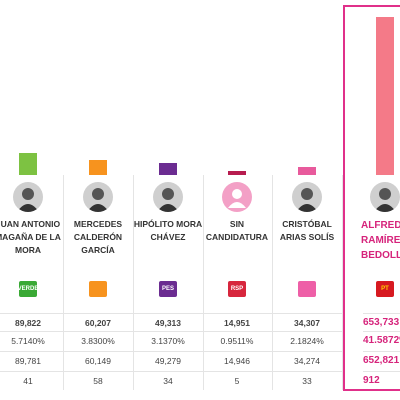  Describe the element at coordinates (168, 289) in the screenshot. I see `party-logo: PES` at that location.